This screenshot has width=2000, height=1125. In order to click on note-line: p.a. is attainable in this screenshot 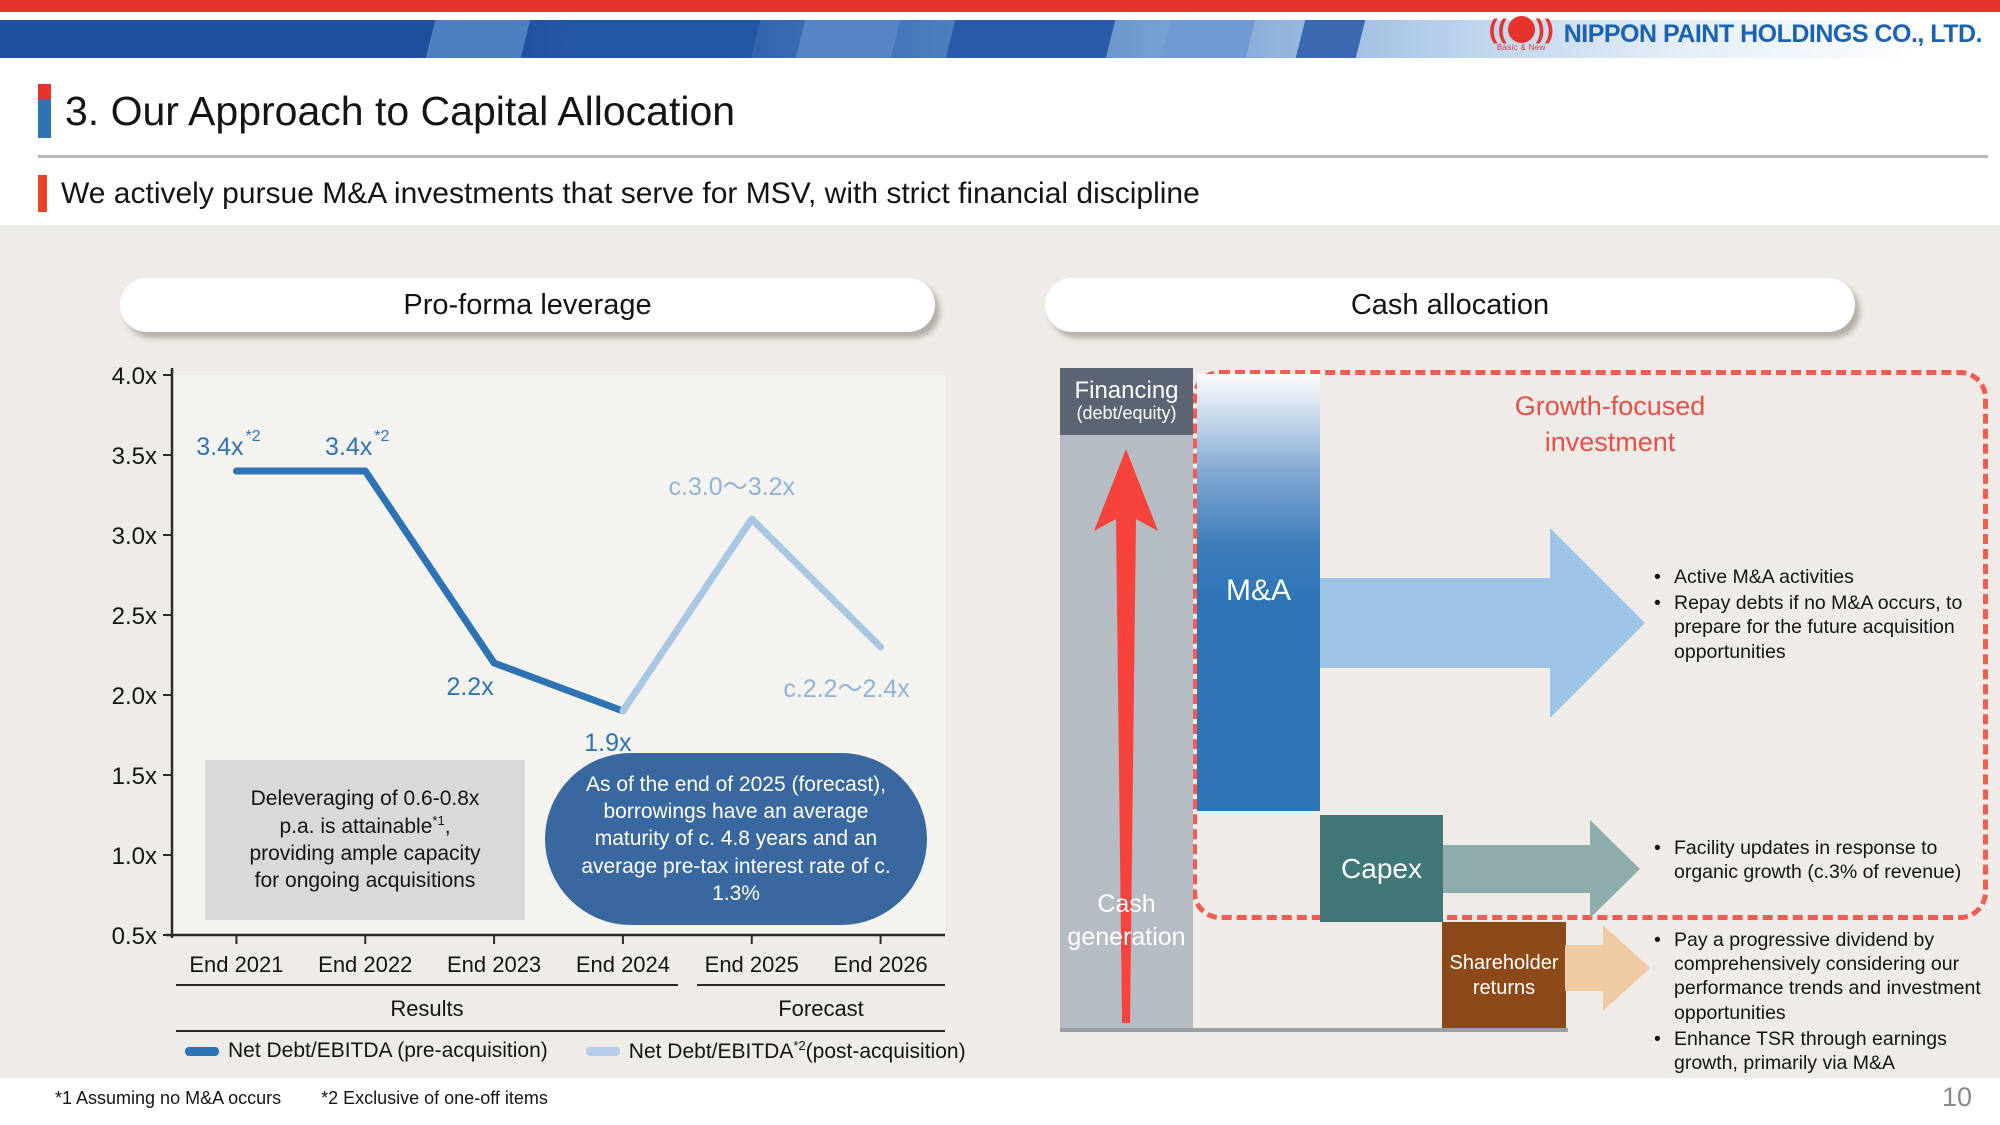, I will do `click(356, 826)`.